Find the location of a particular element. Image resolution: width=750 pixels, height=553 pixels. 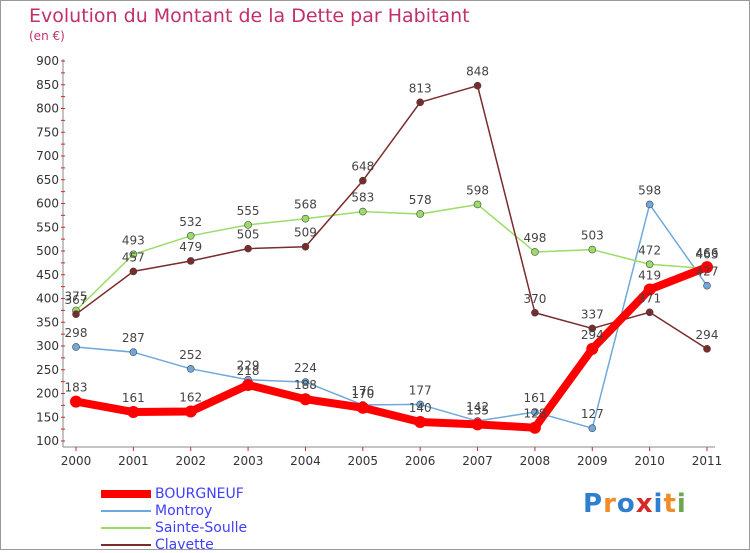

y-tick-label: 400 is located at coordinates (47, 299).